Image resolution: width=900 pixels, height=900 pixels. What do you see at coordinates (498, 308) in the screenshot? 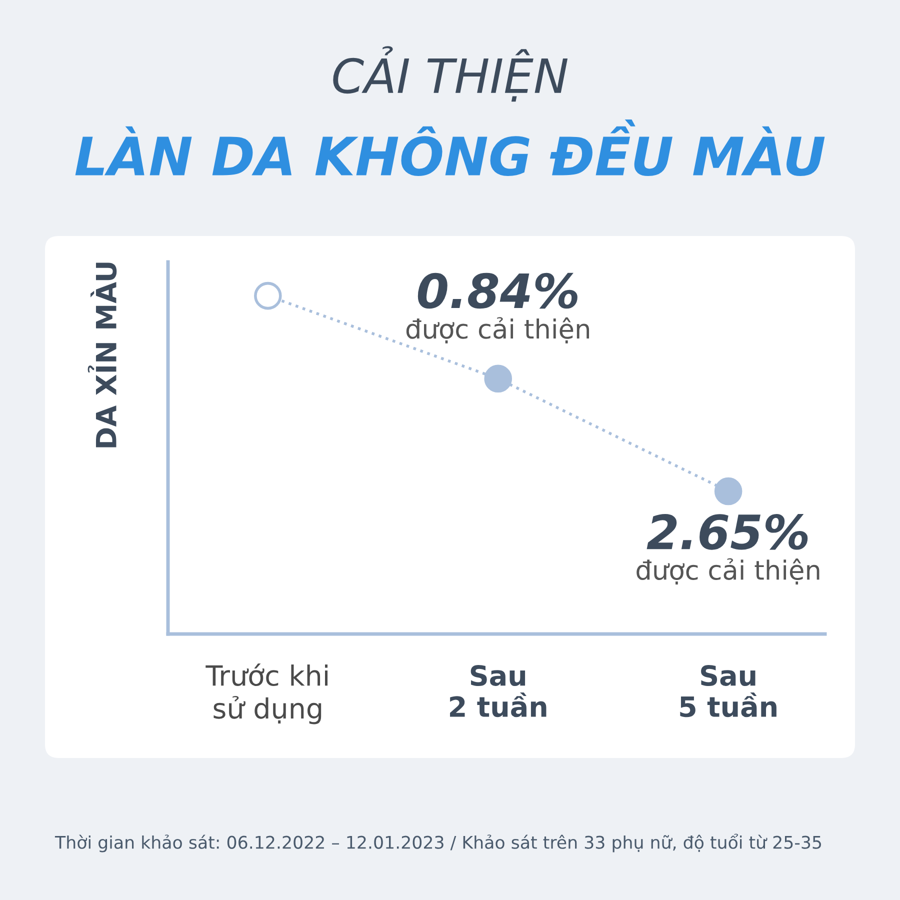
I see `annotation: 0.84% được cải thiện` at bounding box center [498, 308].